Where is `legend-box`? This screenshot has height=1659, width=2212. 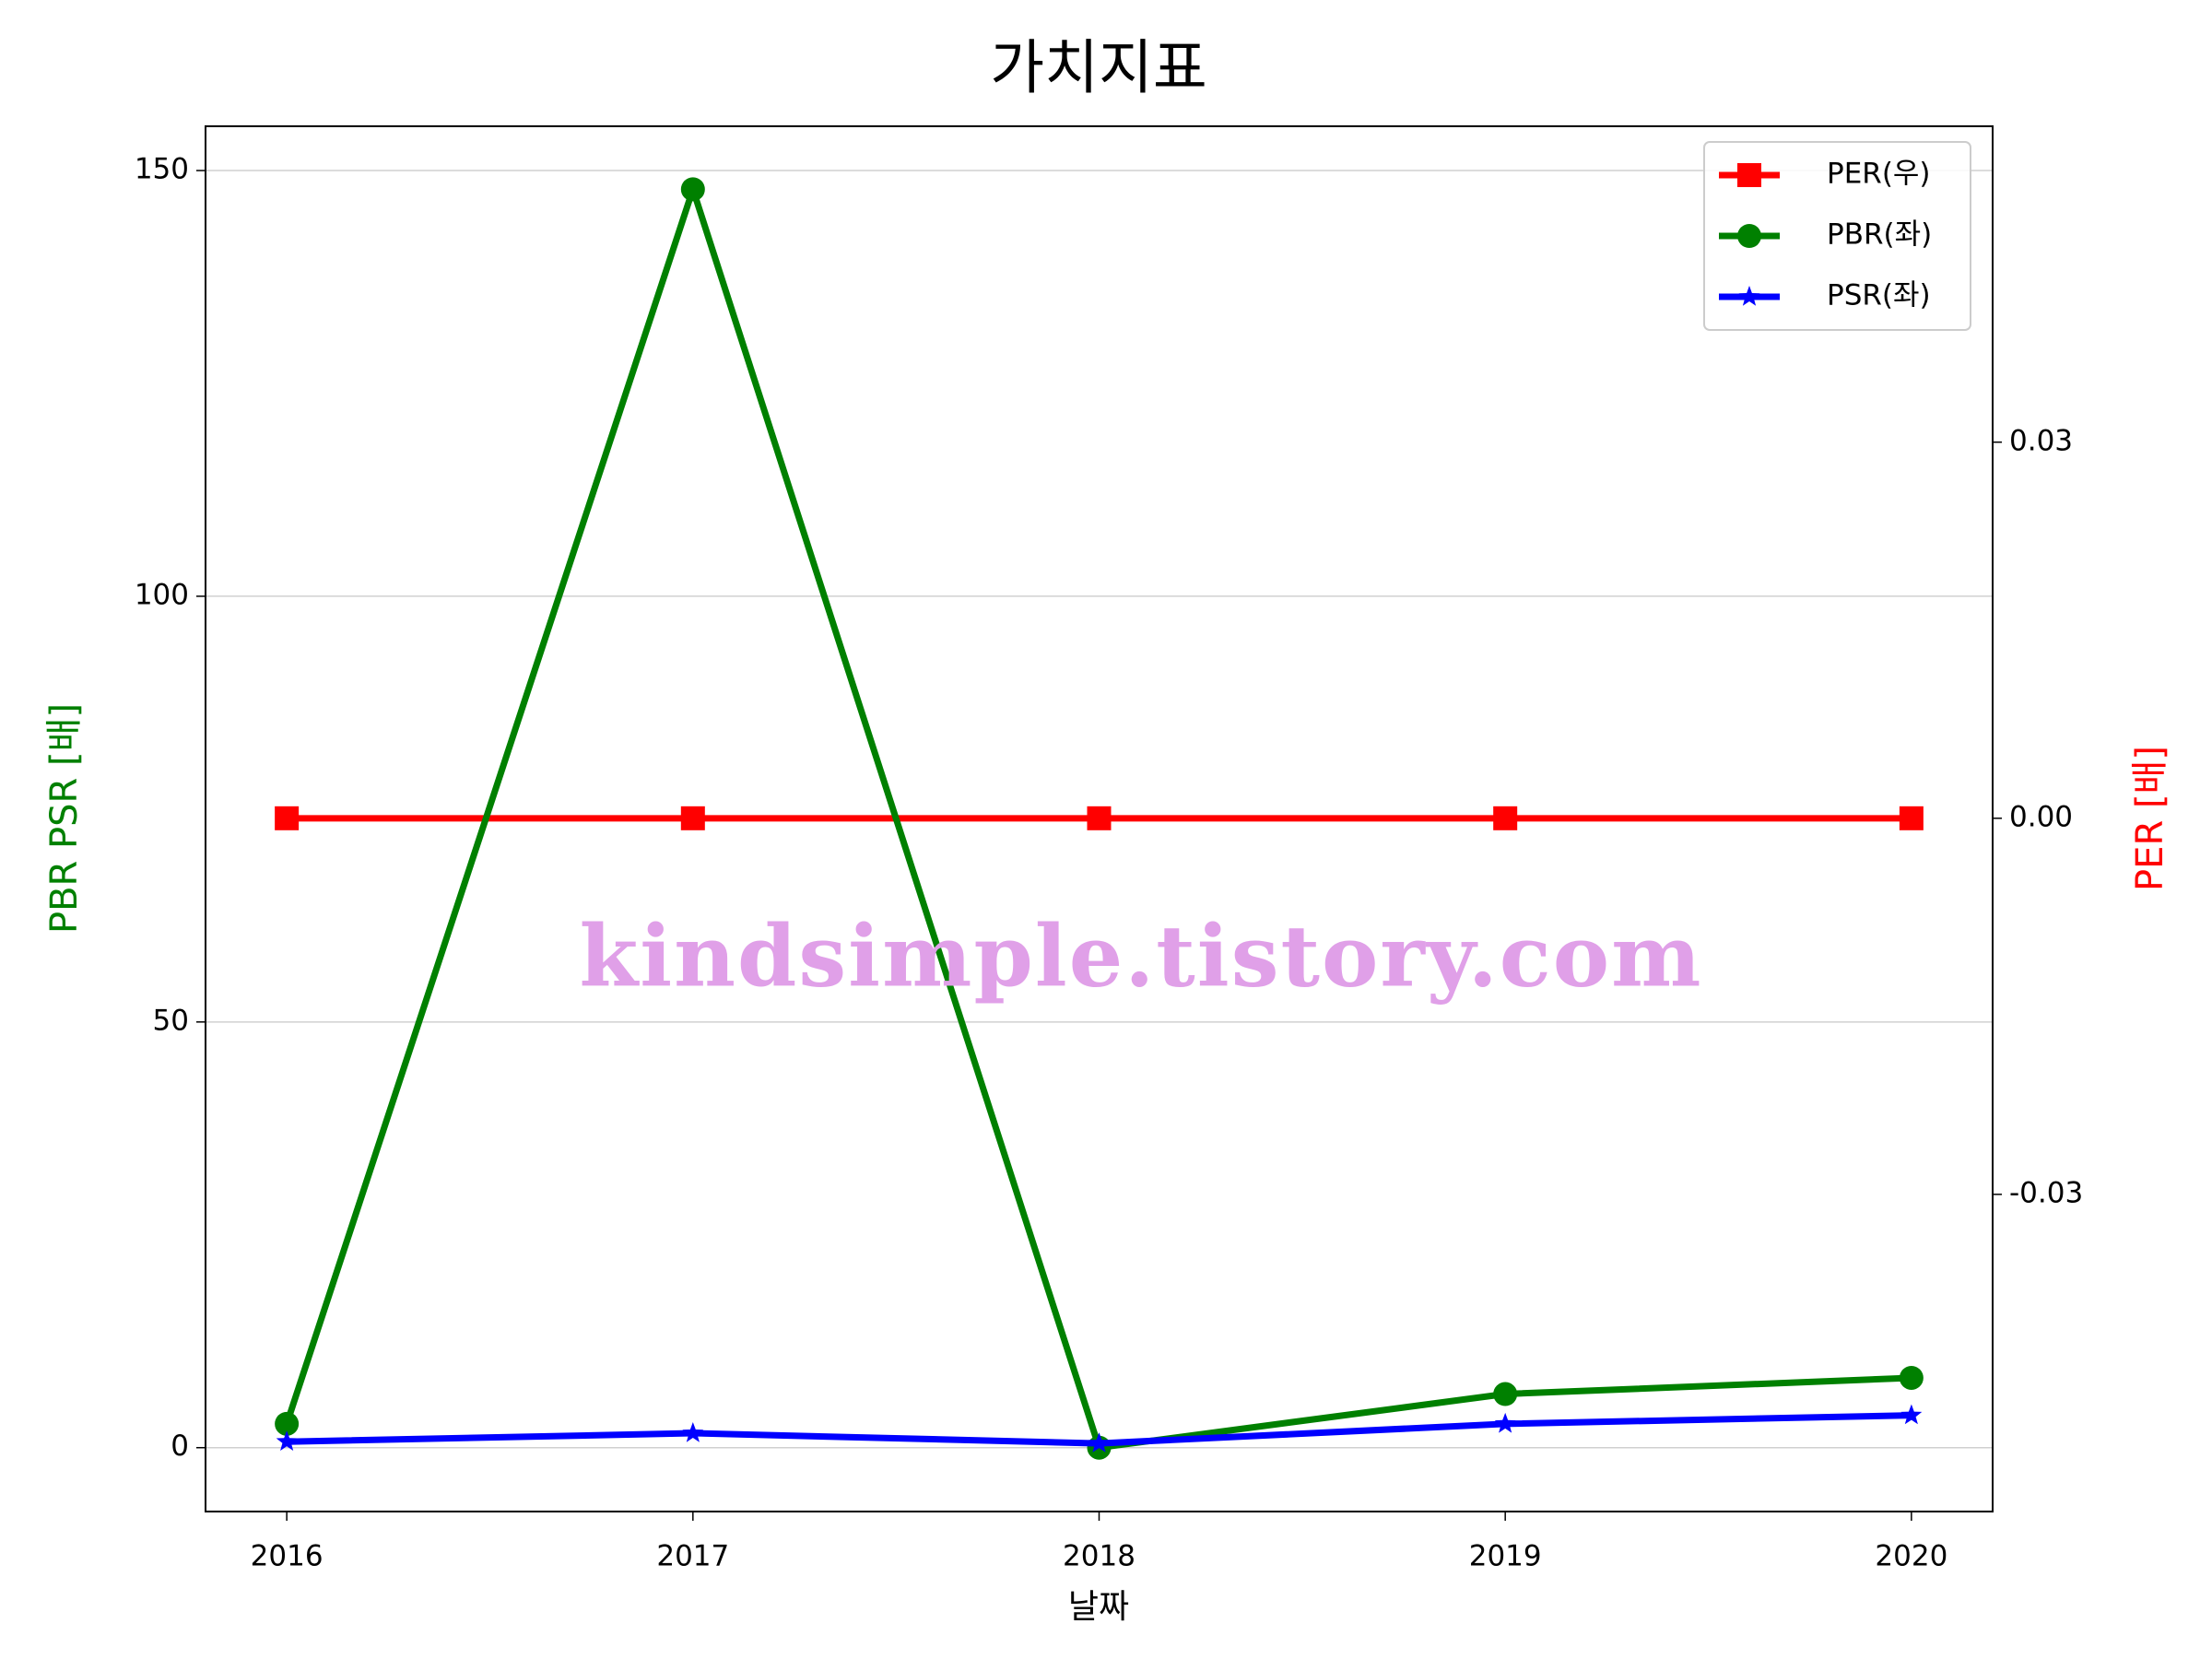 legend-box is located at coordinates (1837, 236).